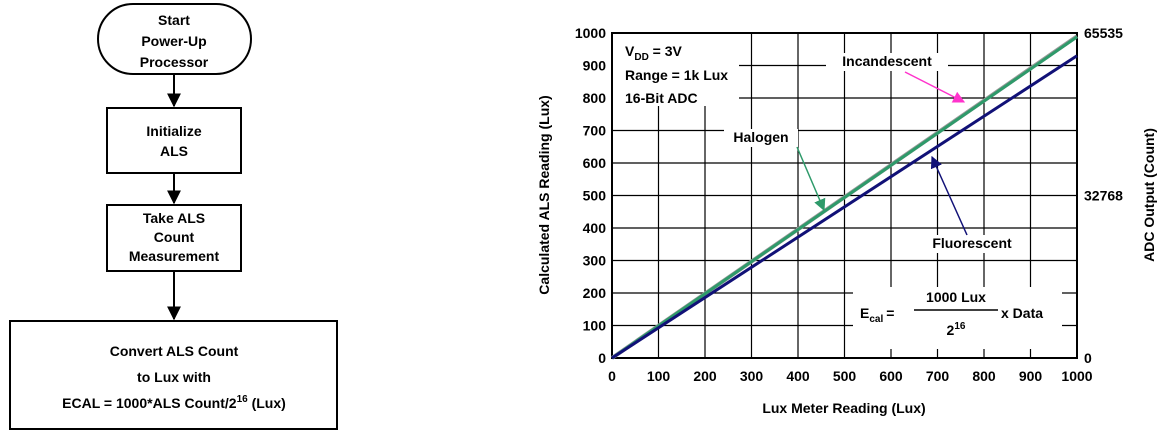 The image size is (1165, 433). I want to click on y-tick-label-1000: 1000, so click(590, 33).